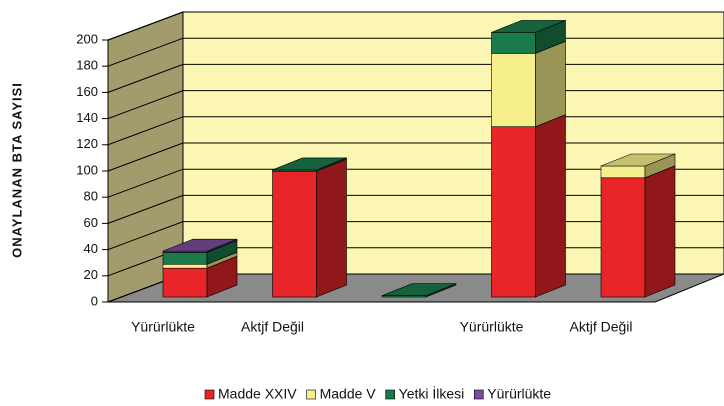  I want to click on y-tick-label: 100, so click(87, 169).